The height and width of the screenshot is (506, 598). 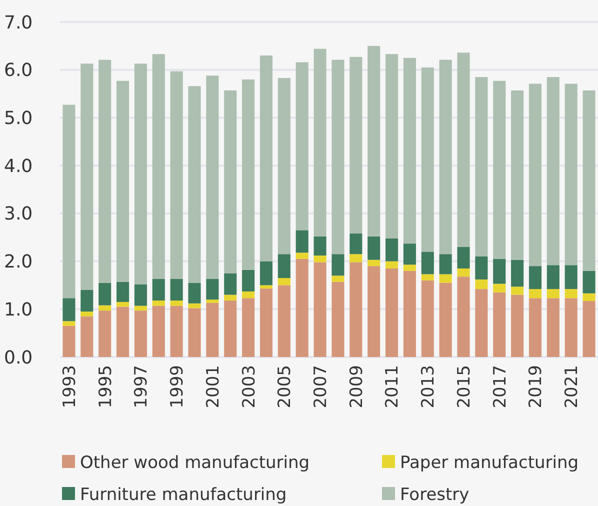 What do you see at coordinates (249, 386) in the screenshot?
I see `x-tick-label: 2003` at bounding box center [249, 386].